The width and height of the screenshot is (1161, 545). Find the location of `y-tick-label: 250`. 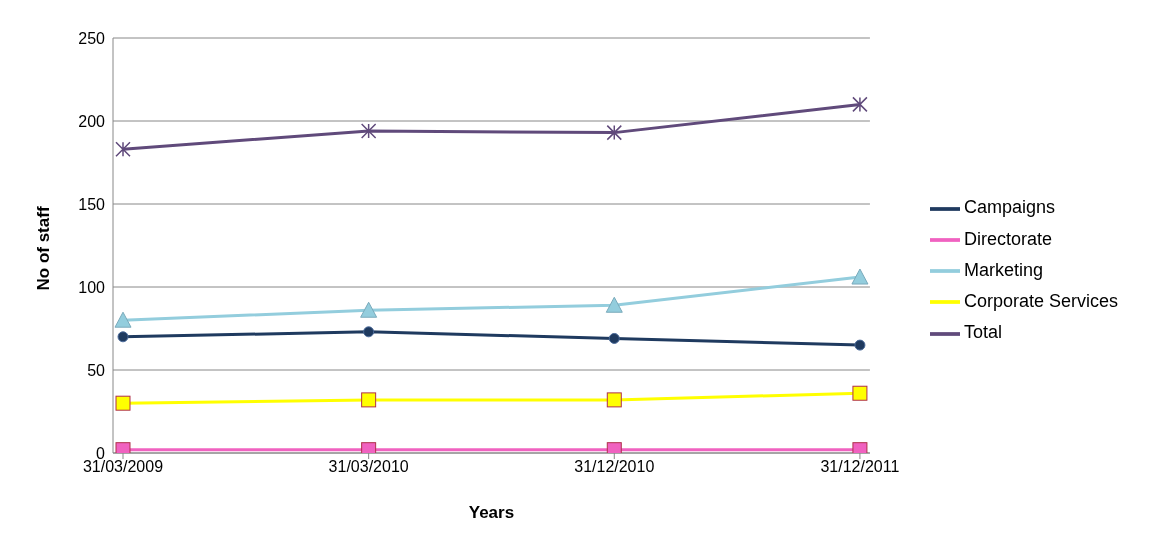

y-tick-label: 250 is located at coordinates (92, 38).